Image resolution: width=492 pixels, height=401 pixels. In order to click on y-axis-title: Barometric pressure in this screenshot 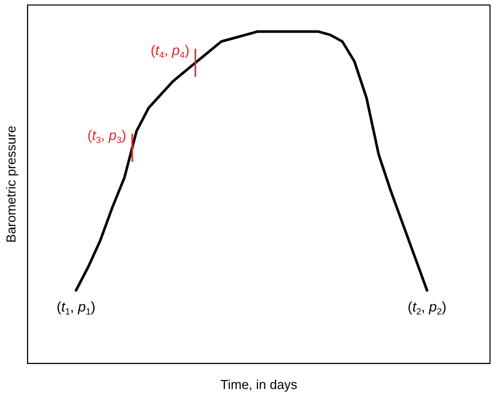, I will do `click(10, 184)`.